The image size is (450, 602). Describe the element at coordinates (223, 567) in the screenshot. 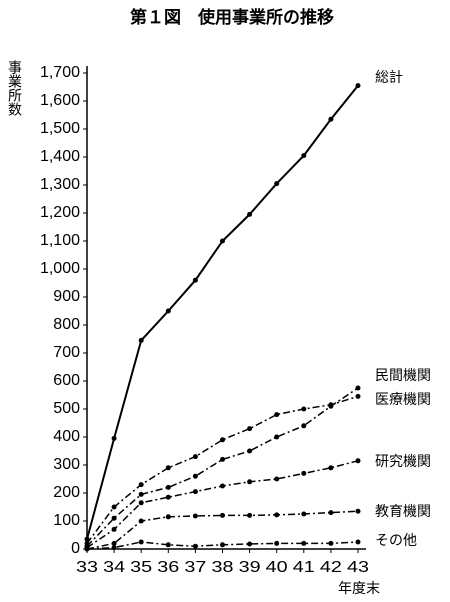

I see `x-tick-label: 38` at that location.